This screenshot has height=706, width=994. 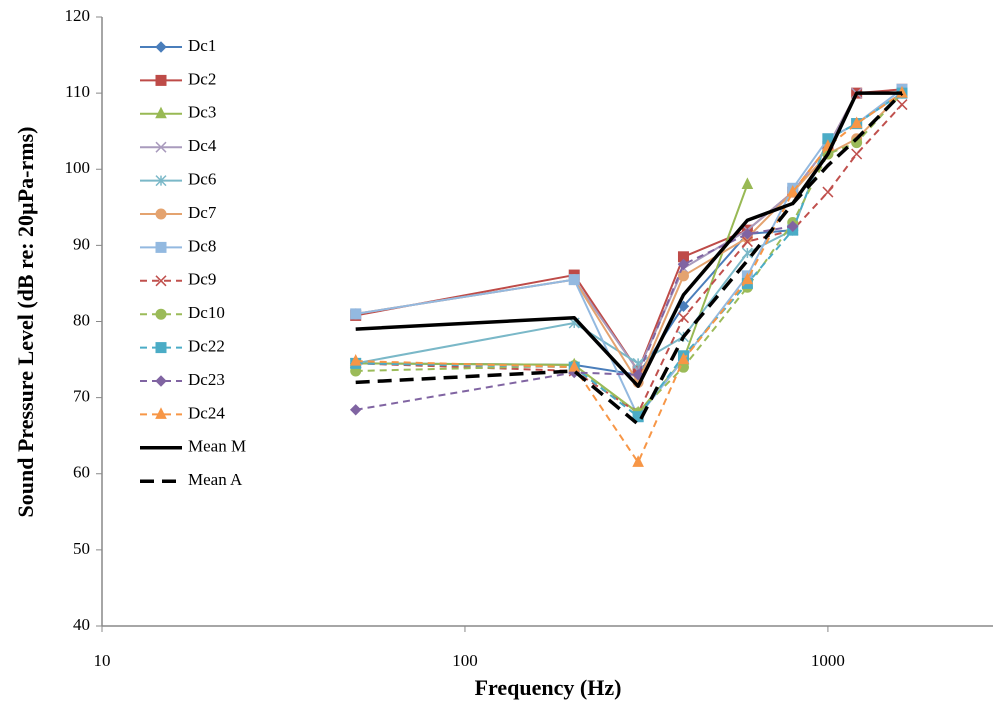 I want to click on legend-label: Dc1, so click(x=202, y=45).